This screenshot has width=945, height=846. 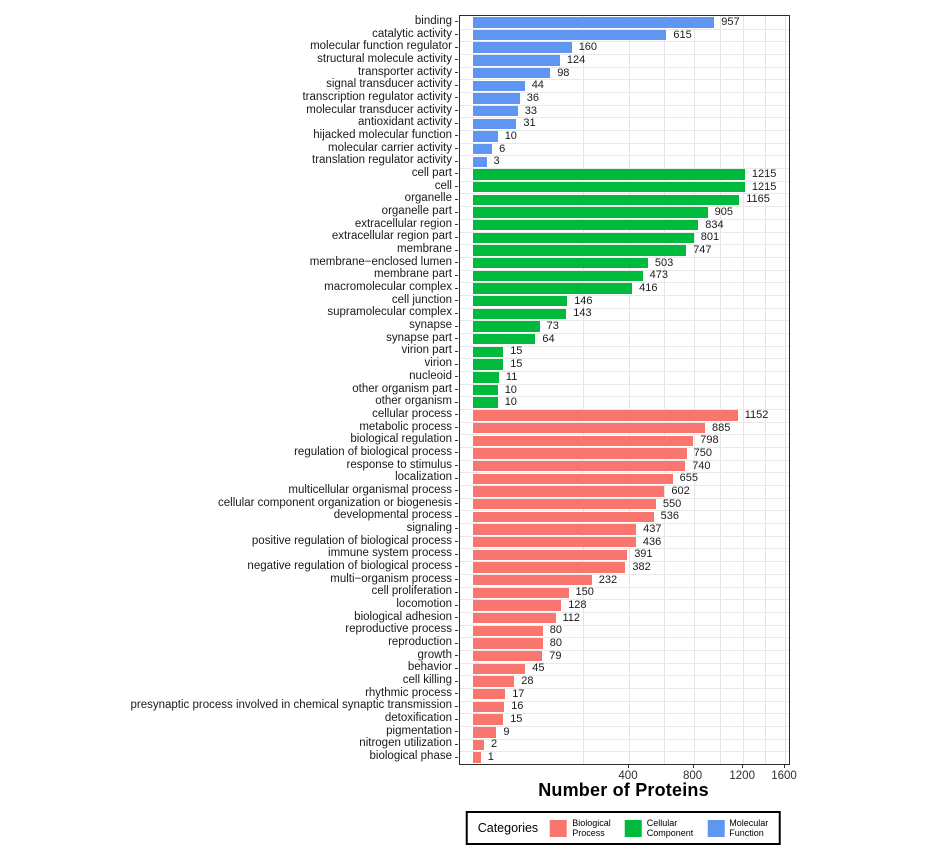 I want to click on y-axis-label: cell killing, so click(x=427, y=680).